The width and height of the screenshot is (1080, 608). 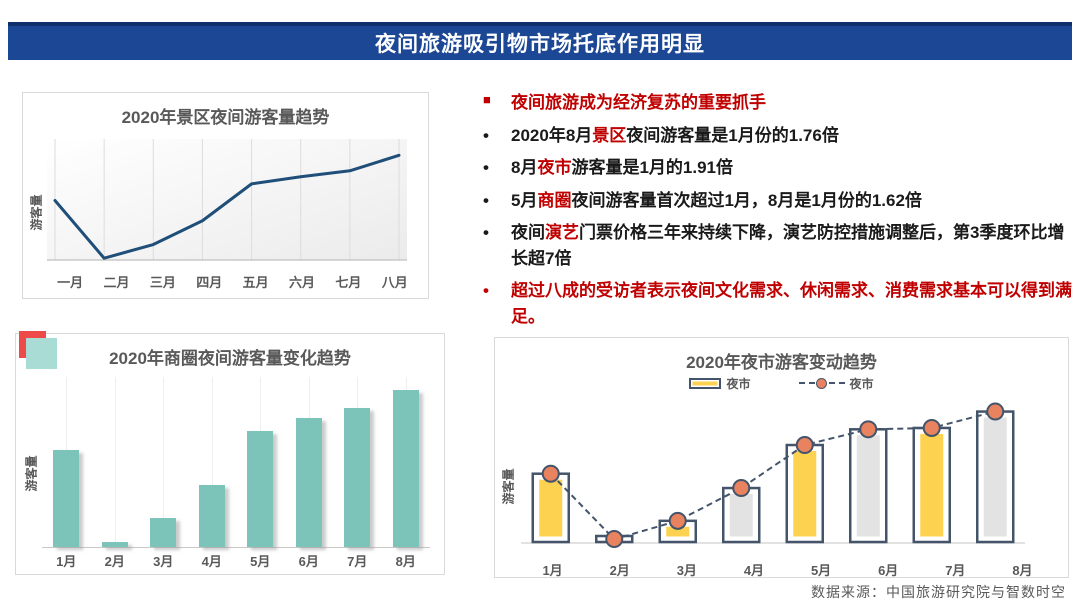 I want to click on legend-item-bar: 夜市, so click(x=720, y=383).